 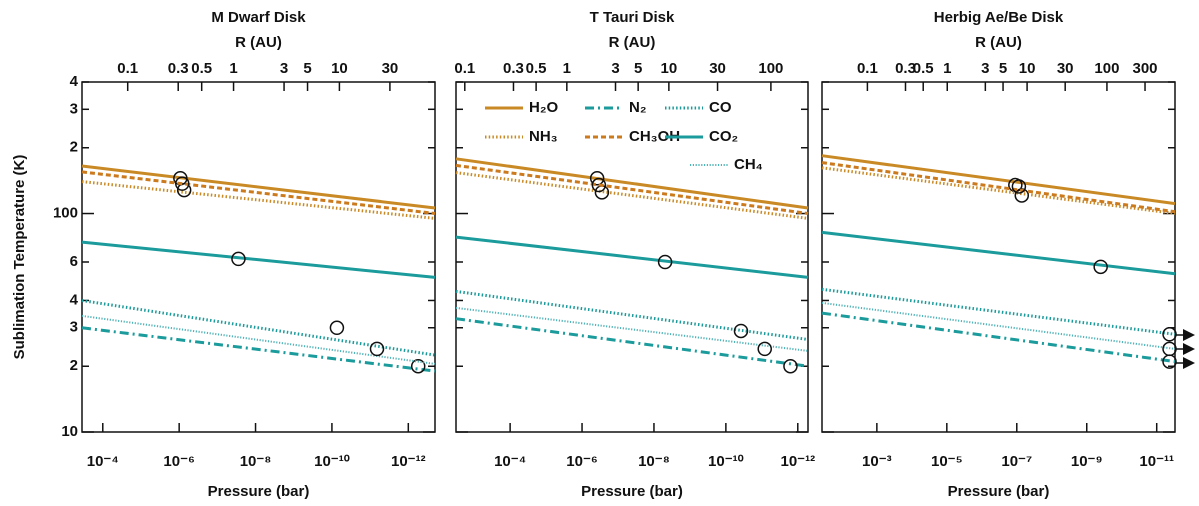 I want to click on x2-tick-label: 0.3, so click(x=513, y=68).